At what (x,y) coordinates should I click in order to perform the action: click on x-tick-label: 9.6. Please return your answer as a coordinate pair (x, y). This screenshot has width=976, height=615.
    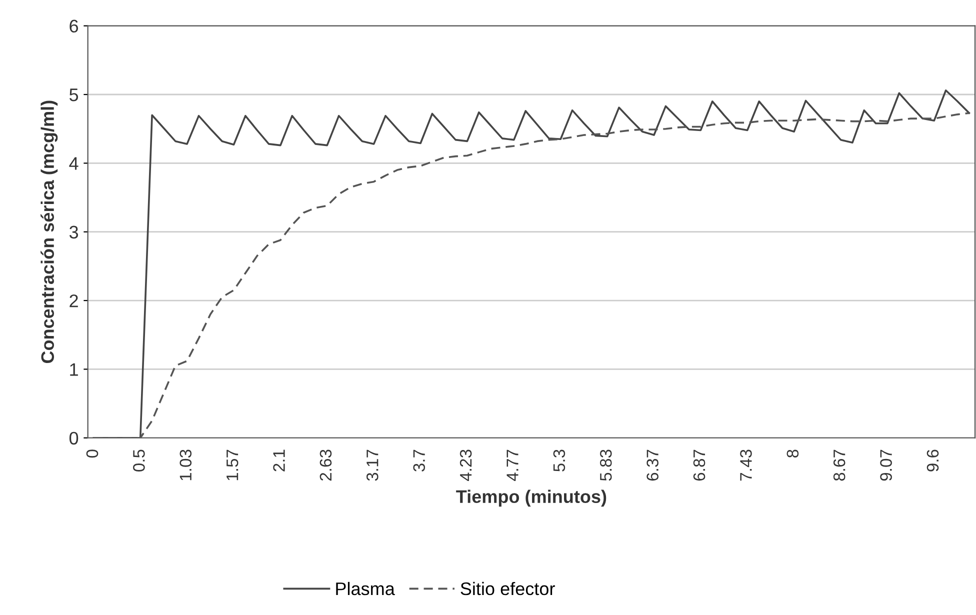
    Looking at the image, I should click on (932, 461).